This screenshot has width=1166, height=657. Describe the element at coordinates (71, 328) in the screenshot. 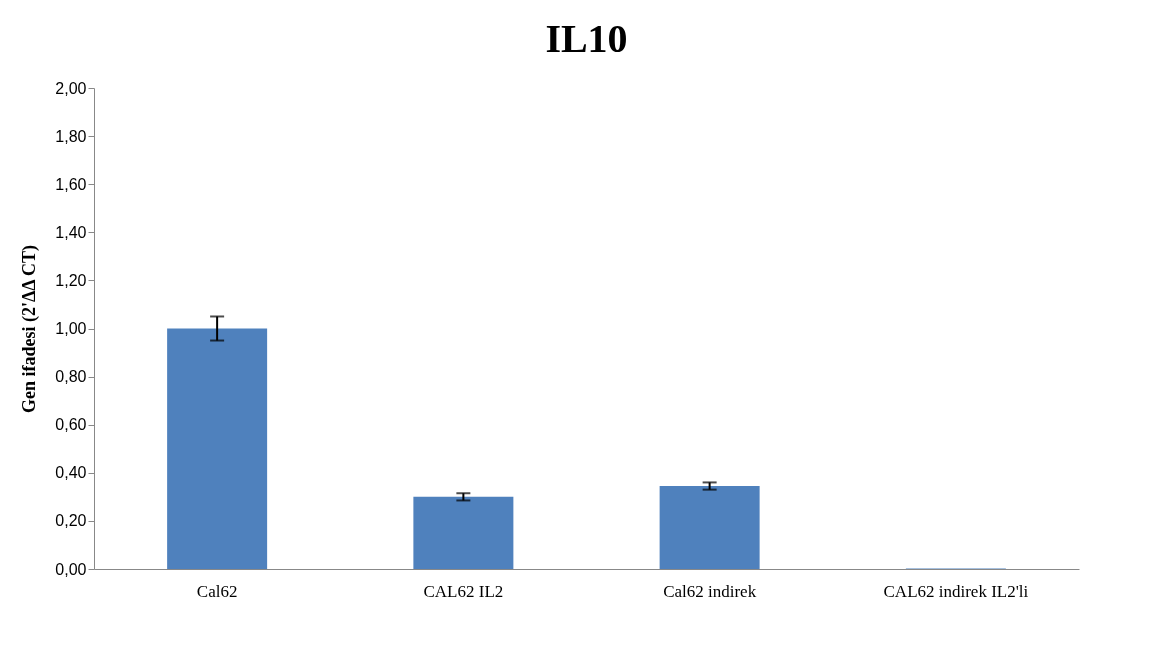

I see `y-tick-label: 1,00` at that location.